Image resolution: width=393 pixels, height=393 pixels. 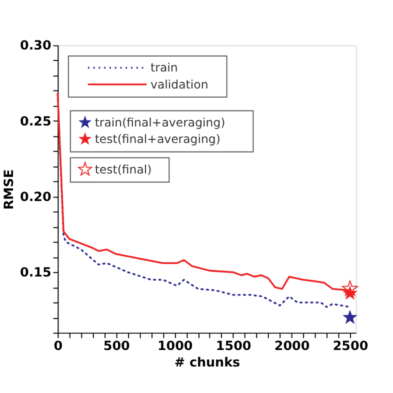 What do you see at coordinates (36, 45) in the screenshot?
I see `y-tick-label: 0.30` at bounding box center [36, 45].